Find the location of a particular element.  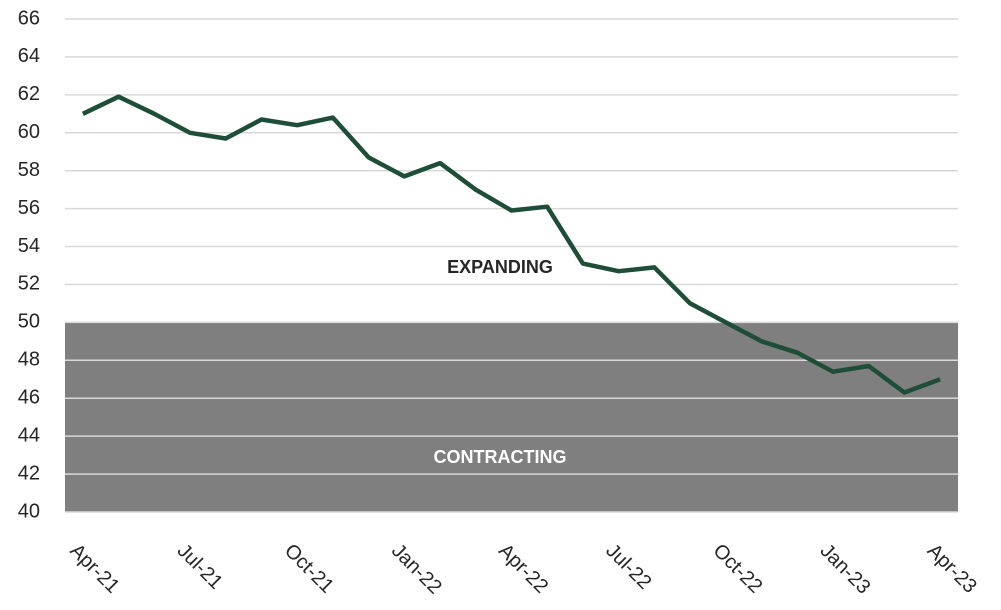

x-tick-label: Jan-23 is located at coordinates (845, 569).